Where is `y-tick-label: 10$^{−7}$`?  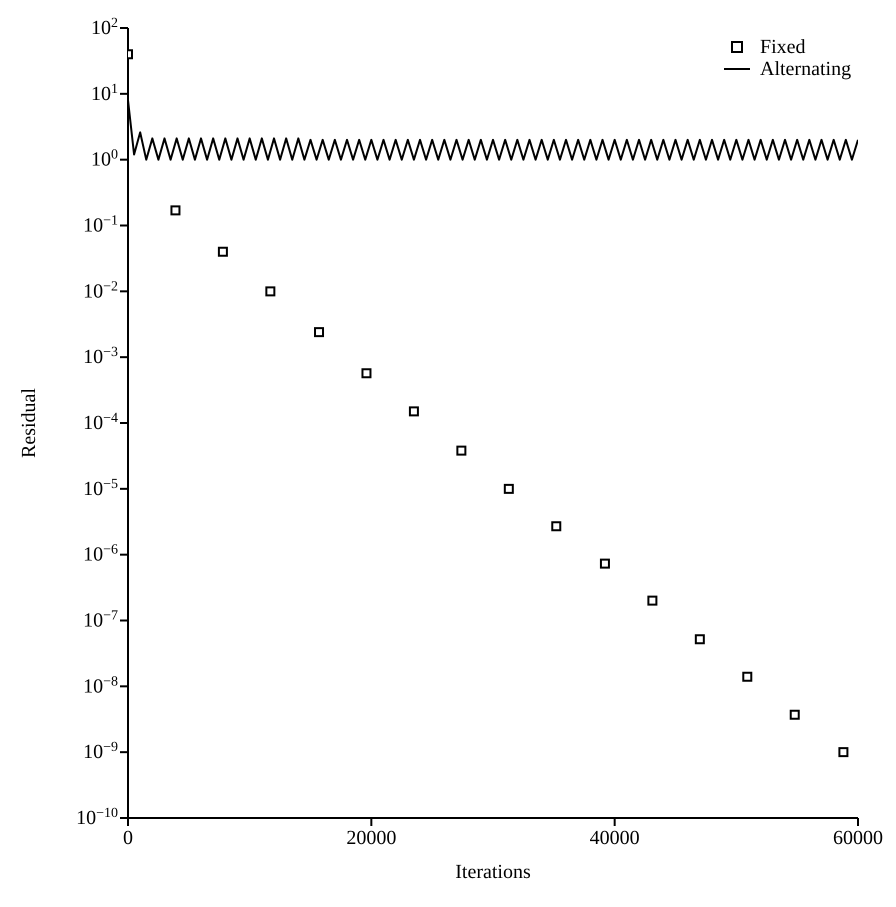 y-tick-label: 10$^{−7}$ is located at coordinates (100, 620).